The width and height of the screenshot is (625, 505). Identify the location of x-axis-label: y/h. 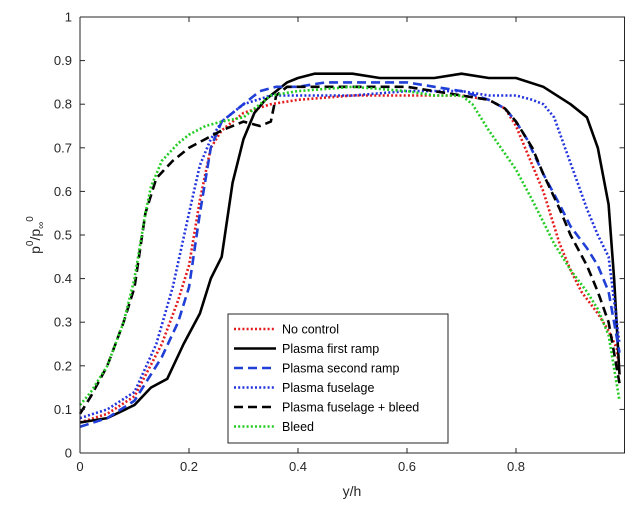
(352, 491).